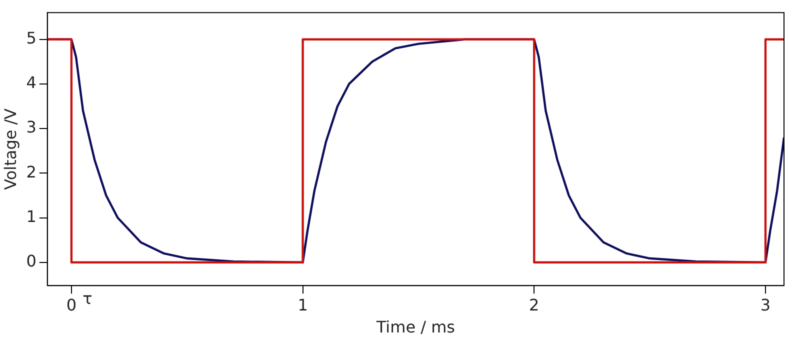 The image size is (800, 338). Describe the element at coordinates (31, 216) in the screenshot. I see `y-tick-label: 1` at that location.